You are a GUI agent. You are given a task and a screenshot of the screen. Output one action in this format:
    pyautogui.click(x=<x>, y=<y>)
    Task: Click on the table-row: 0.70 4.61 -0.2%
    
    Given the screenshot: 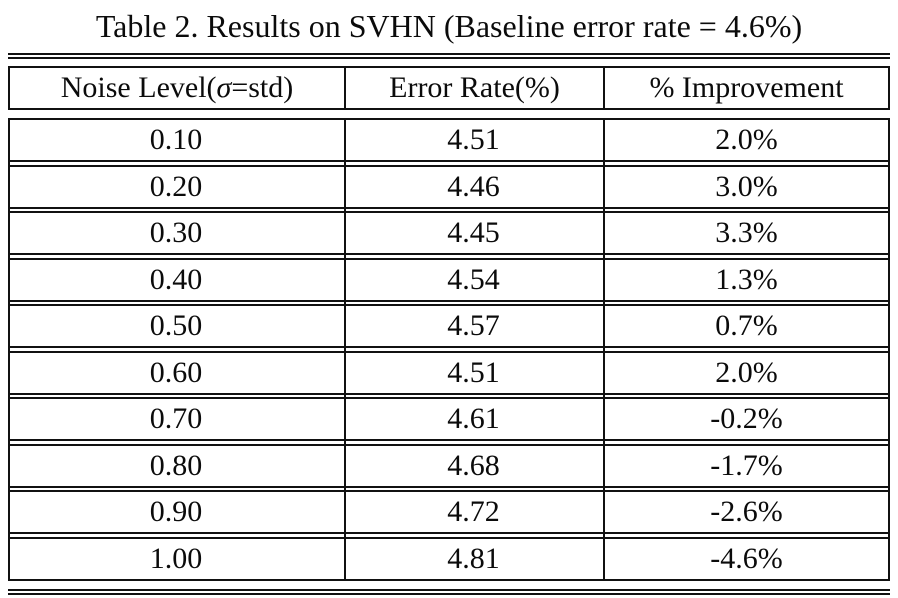 What is the action you would take?
    pyautogui.click(x=449, y=419)
    